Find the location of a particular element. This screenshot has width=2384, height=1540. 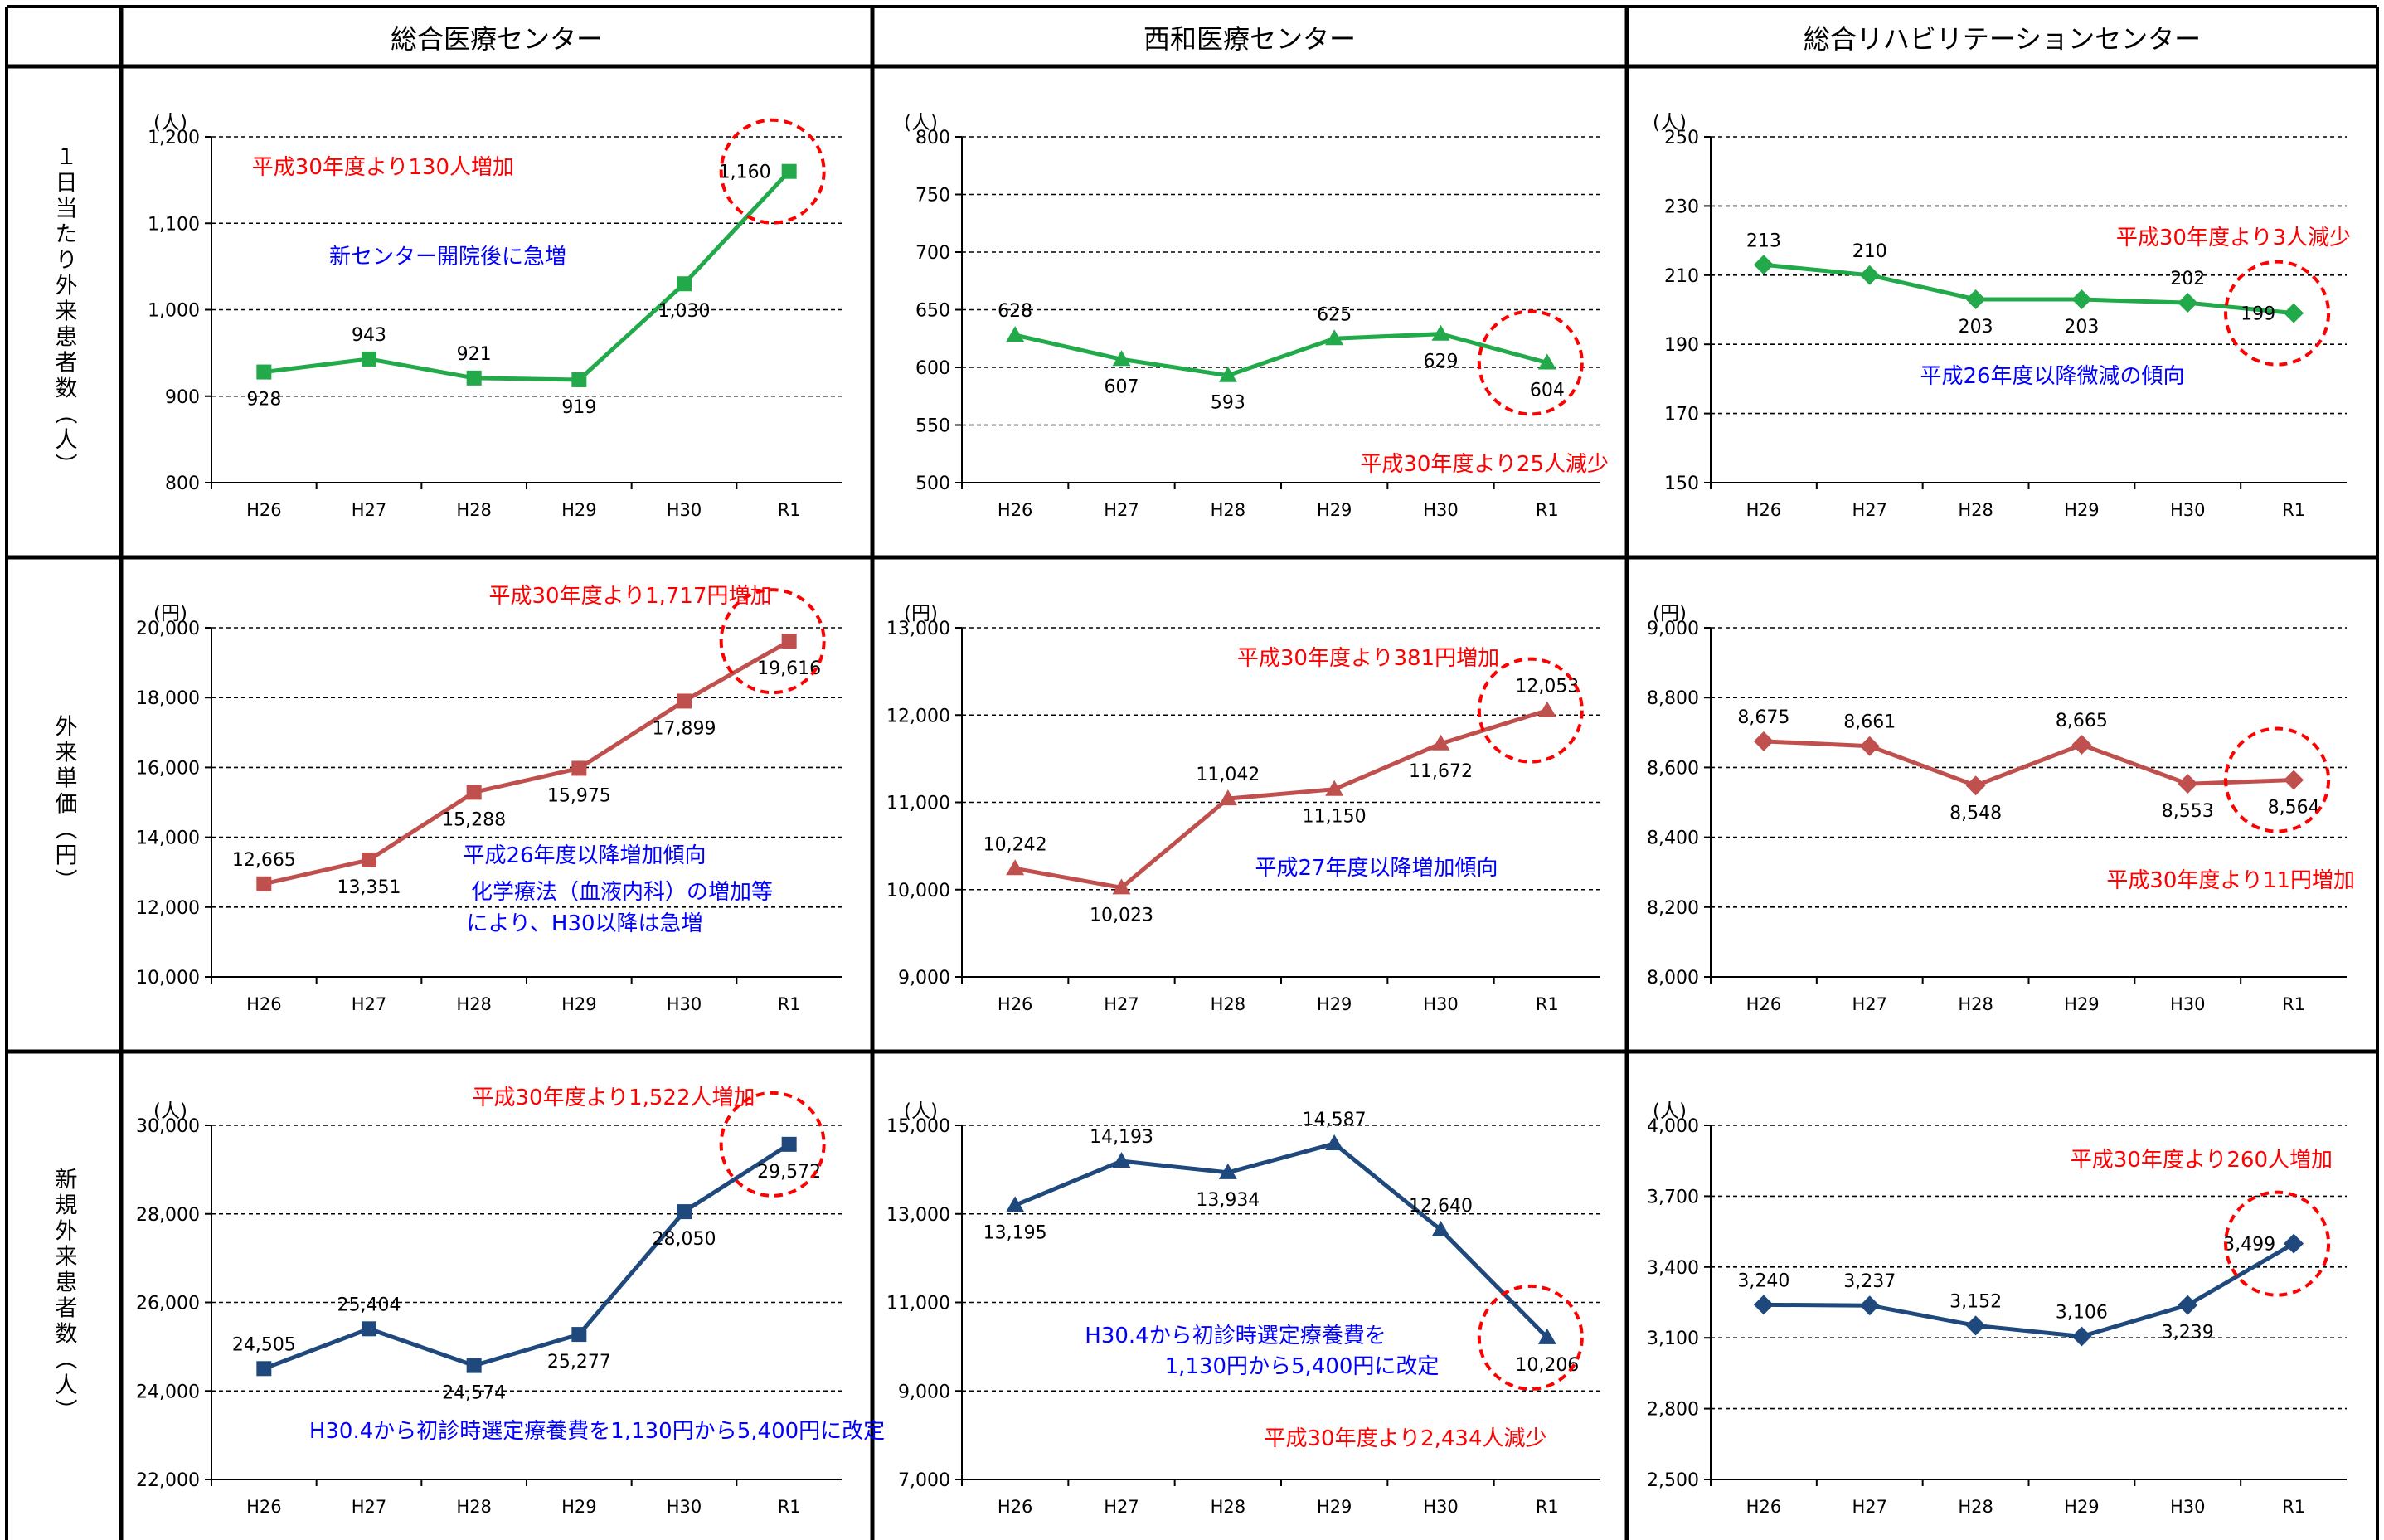

y-tick-label: 150 is located at coordinates (1681, 484).